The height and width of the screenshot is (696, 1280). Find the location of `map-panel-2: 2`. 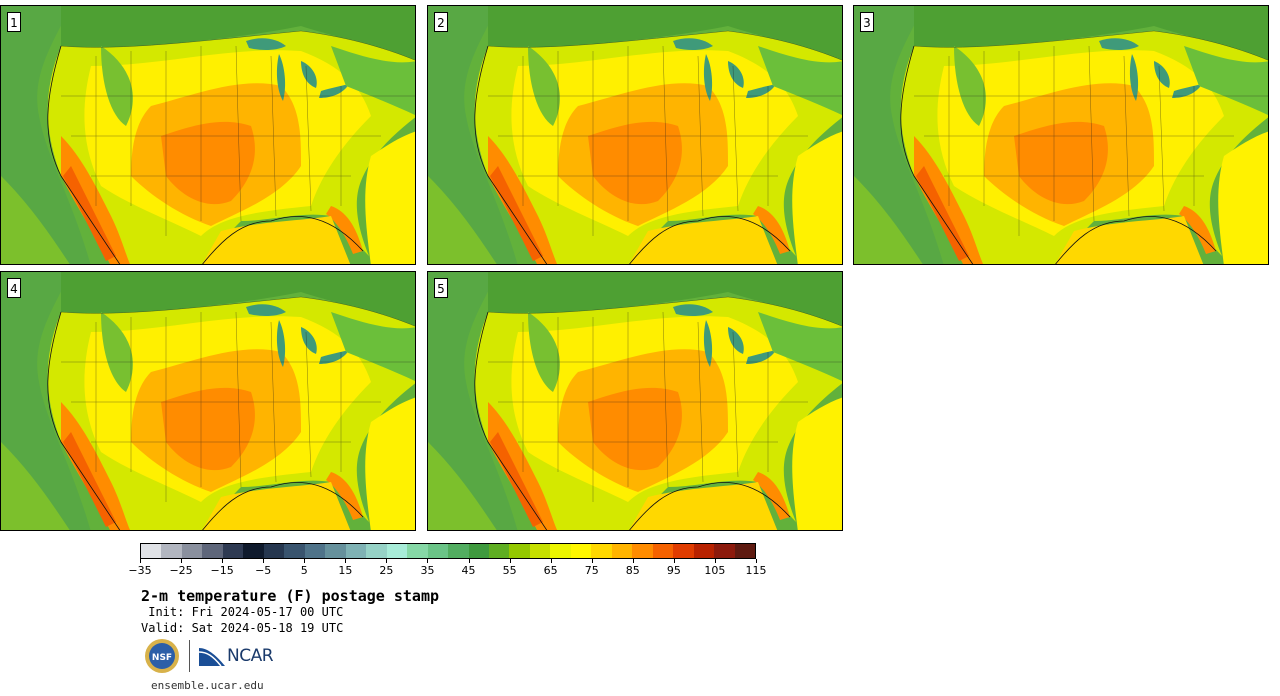

map-panel-2: 2 is located at coordinates (635, 135).